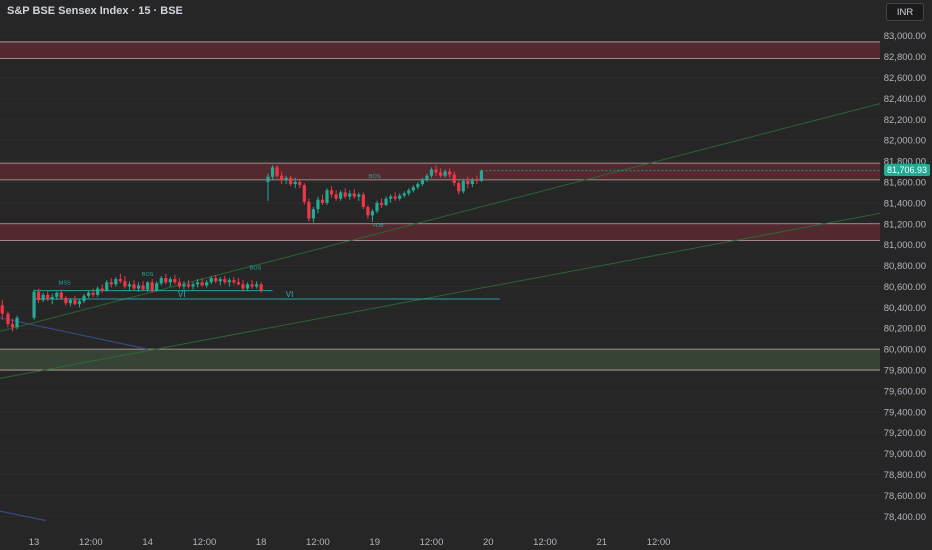 This screenshot has height=550, width=932. What do you see at coordinates (65, 283) in the screenshot?
I see `annotation-label: MSS` at bounding box center [65, 283].